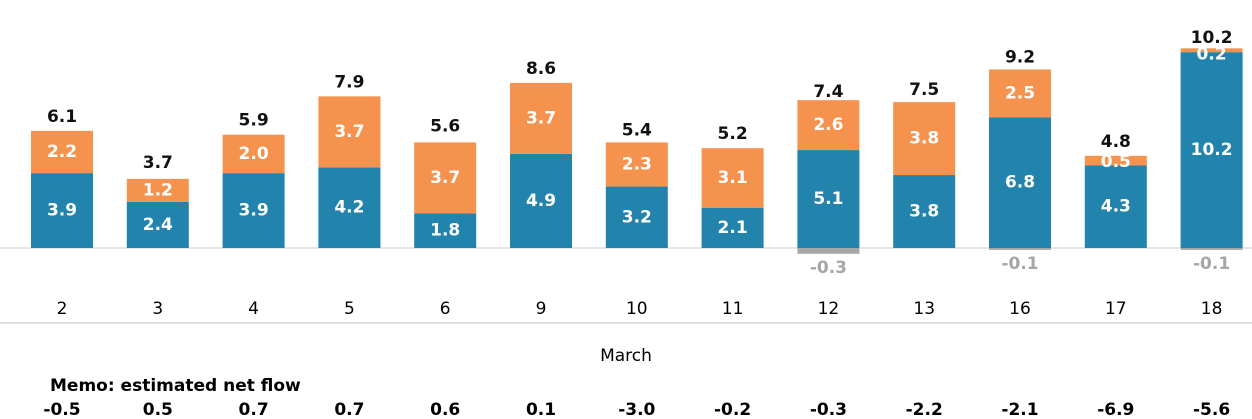 The image size is (1252, 419). Describe the element at coordinates (1115, 409) in the screenshot. I see `memo-value: -6.9` at that location.